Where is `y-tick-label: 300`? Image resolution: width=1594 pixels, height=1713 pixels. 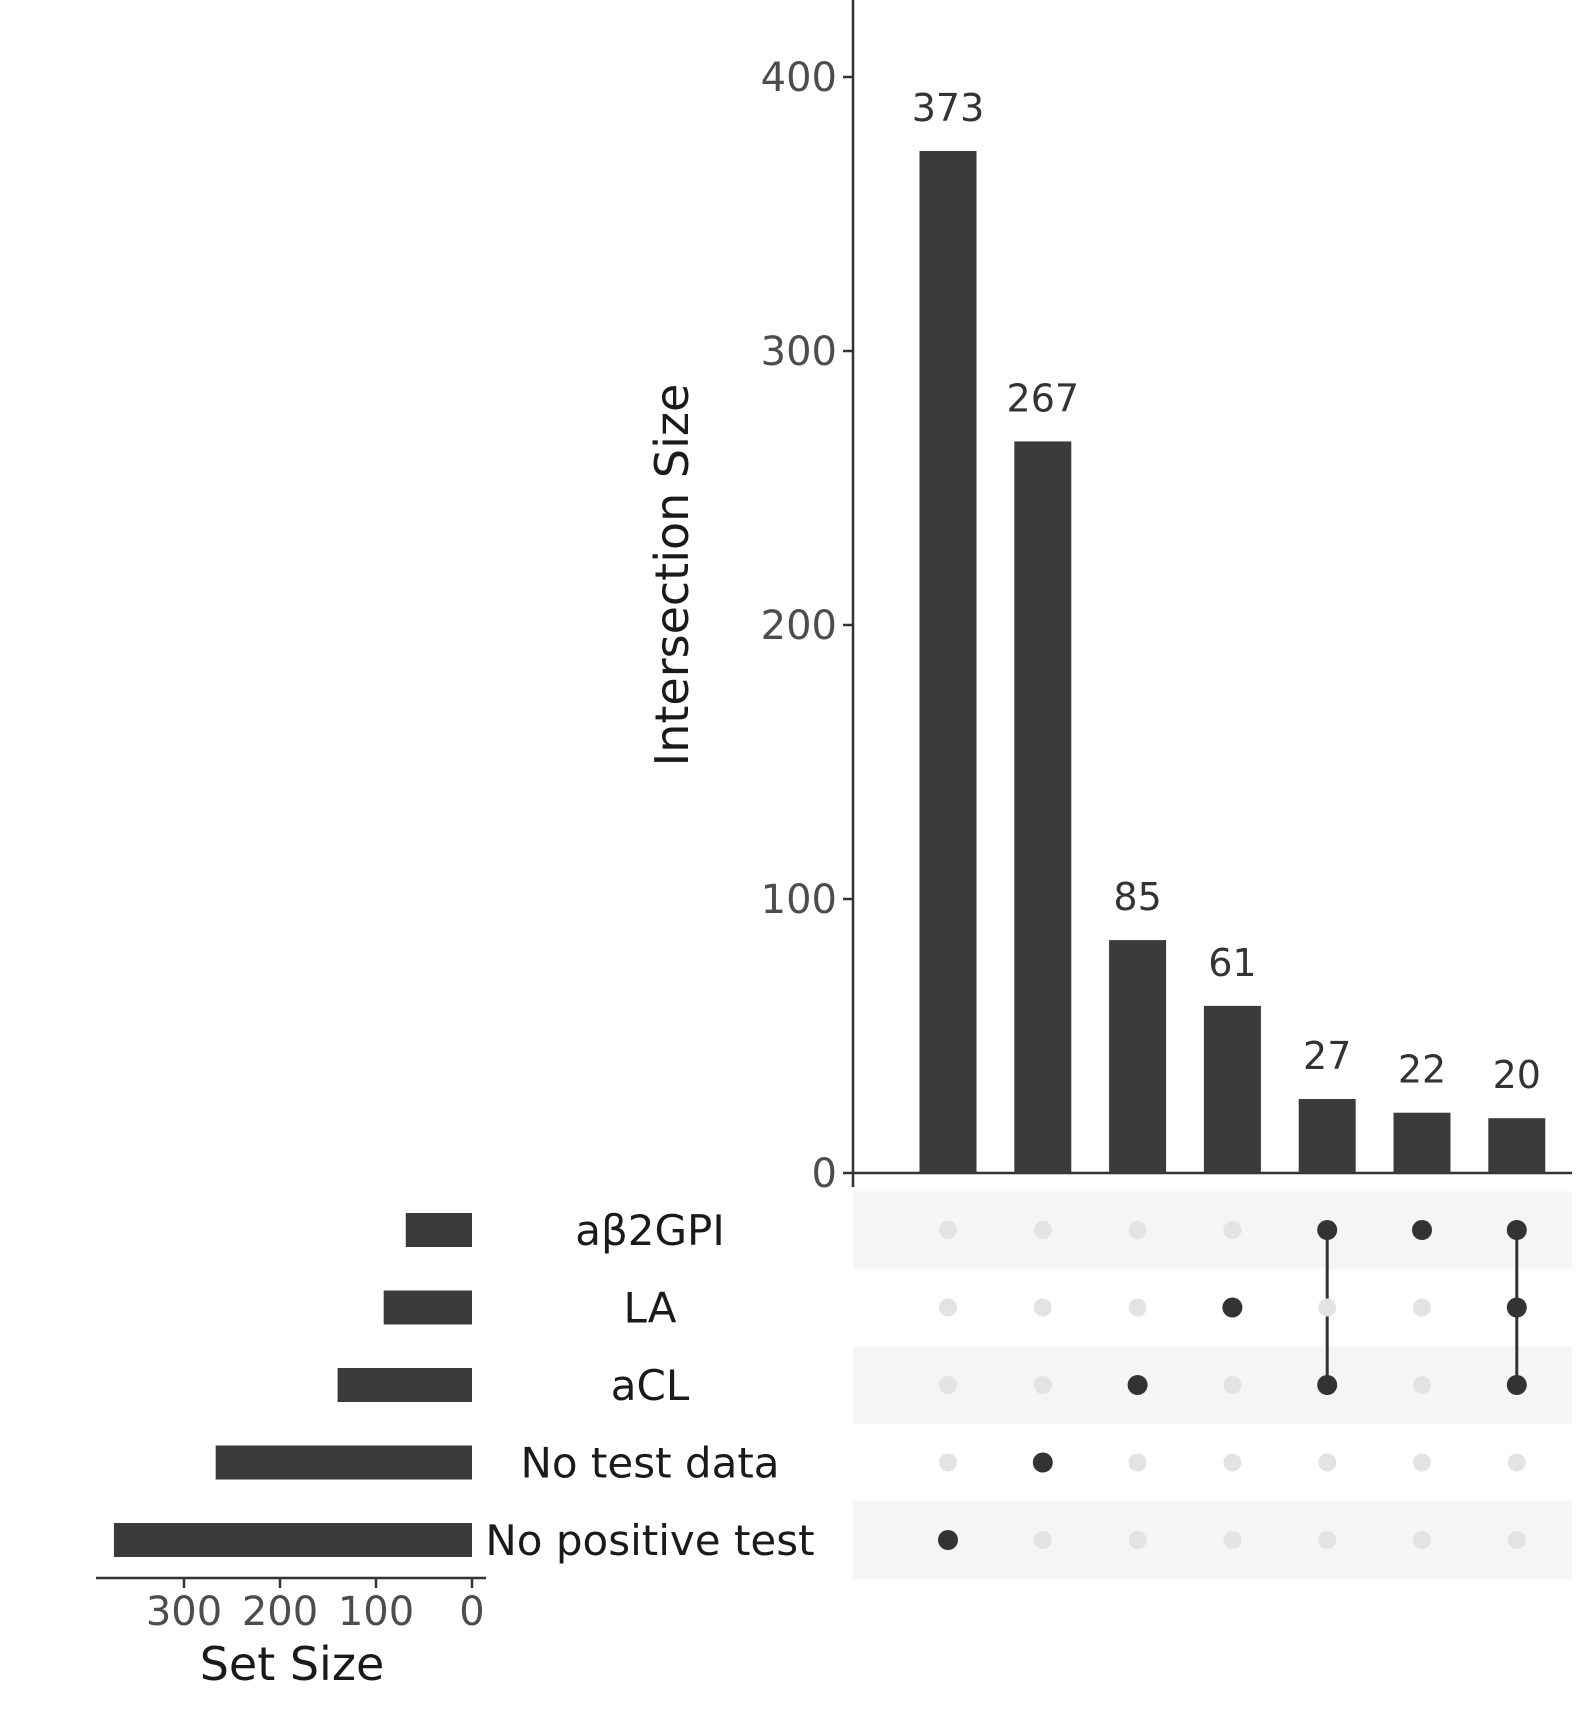 y-tick-label: 300 is located at coordinates (799, 352).